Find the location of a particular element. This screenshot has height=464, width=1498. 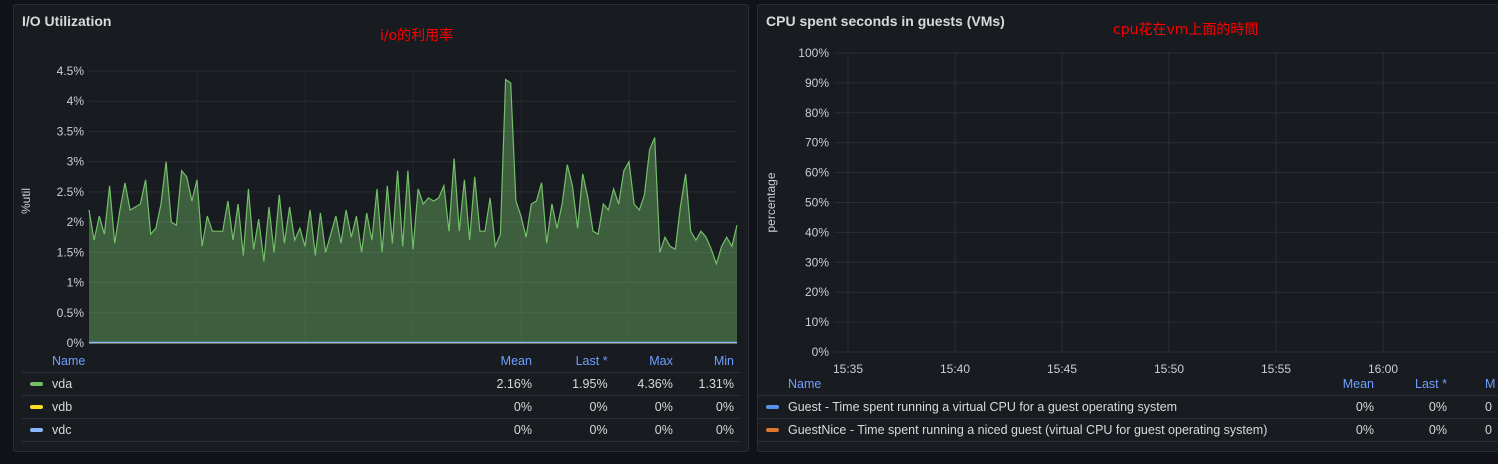

x-tick-label: 15:45 is located at coordinates (1062, 369).